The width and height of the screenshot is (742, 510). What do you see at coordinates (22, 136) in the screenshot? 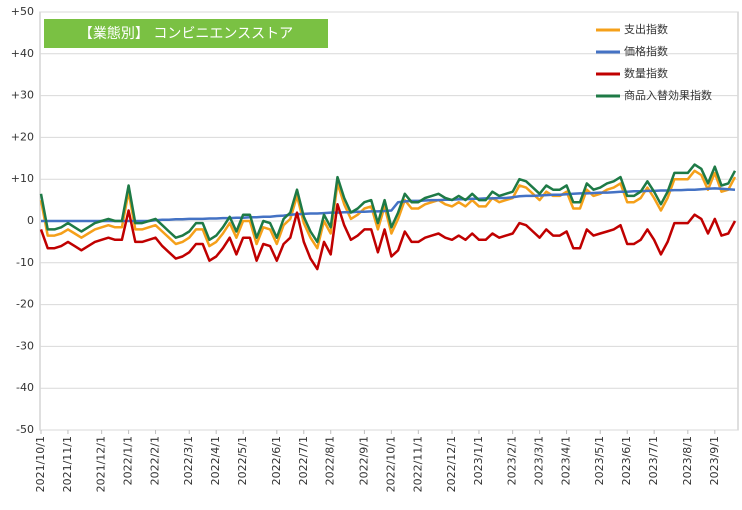
I see `y-tick-label: +20` at bounding box center [22, 136].